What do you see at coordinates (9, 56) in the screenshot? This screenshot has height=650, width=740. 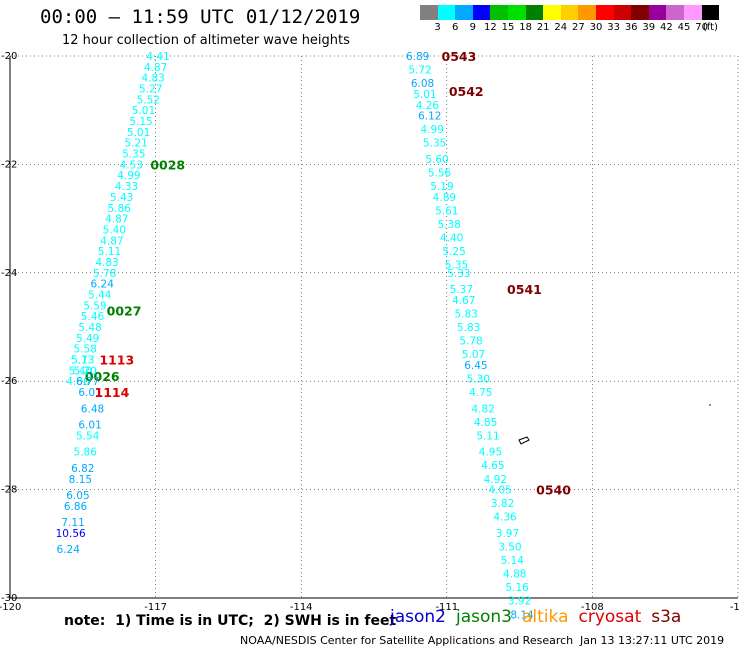 I see `y-tick-label: -20` at bounding box center [9, 56].